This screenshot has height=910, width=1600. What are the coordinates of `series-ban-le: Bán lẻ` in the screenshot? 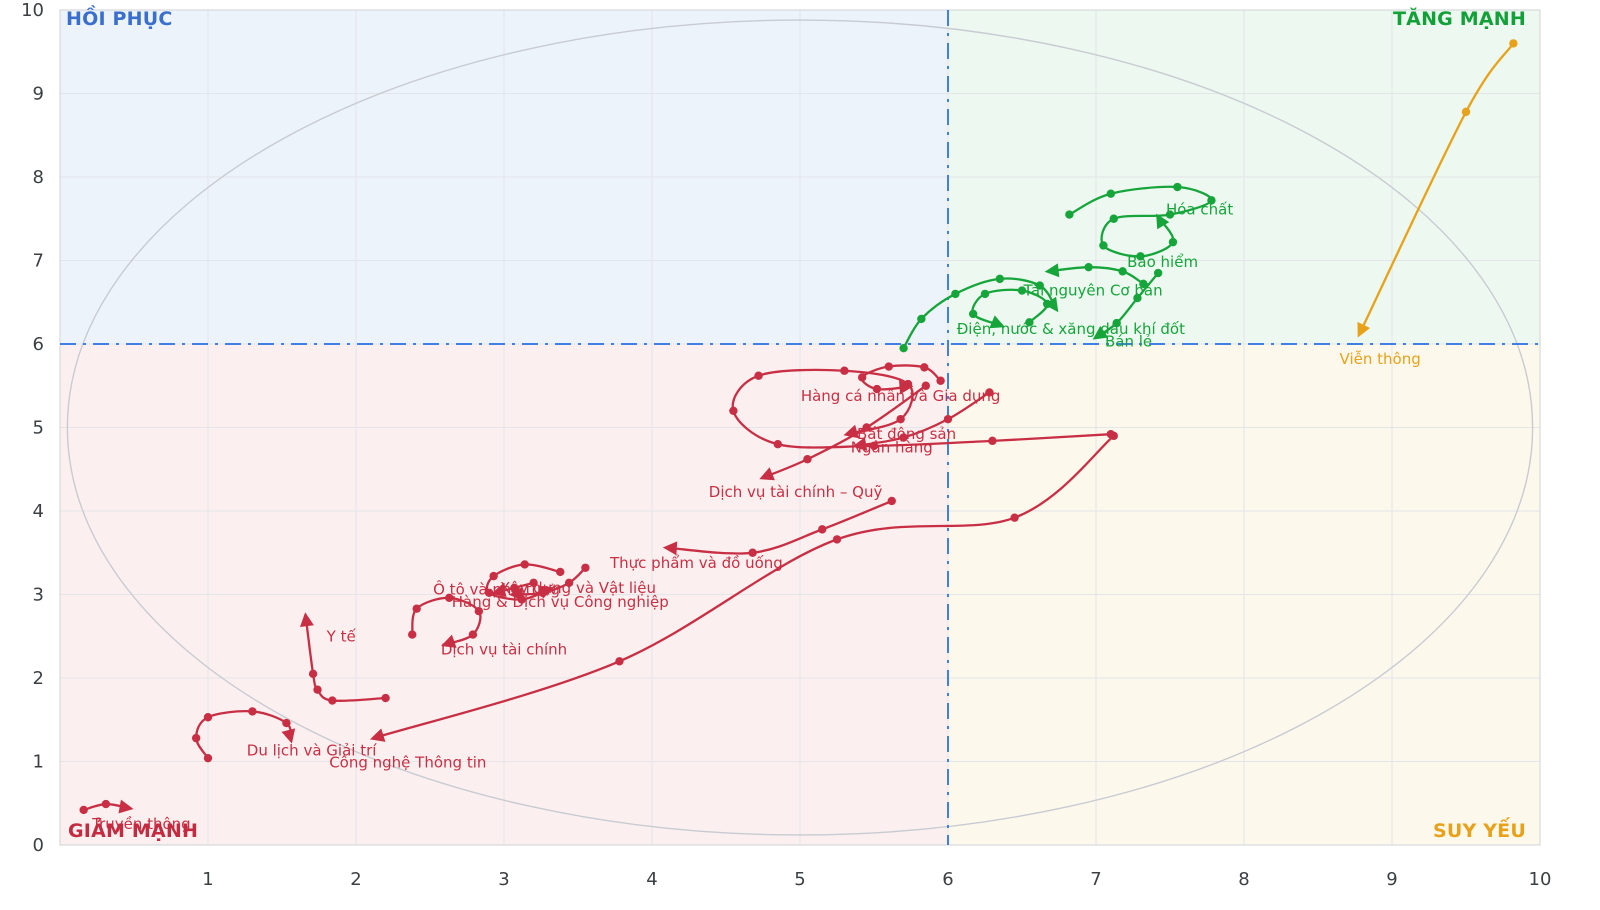 It's located at (1127, 309).